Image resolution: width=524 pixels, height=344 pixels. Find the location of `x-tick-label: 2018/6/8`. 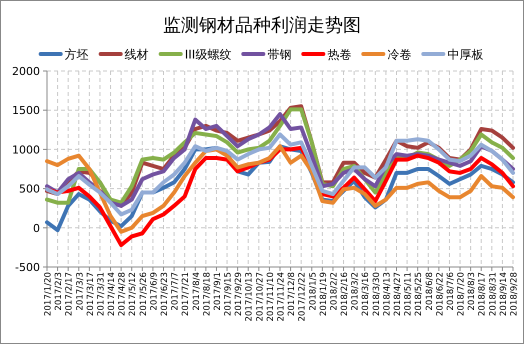

x-tick-label: 2018/6/8 is located at coordinates (429, 291).